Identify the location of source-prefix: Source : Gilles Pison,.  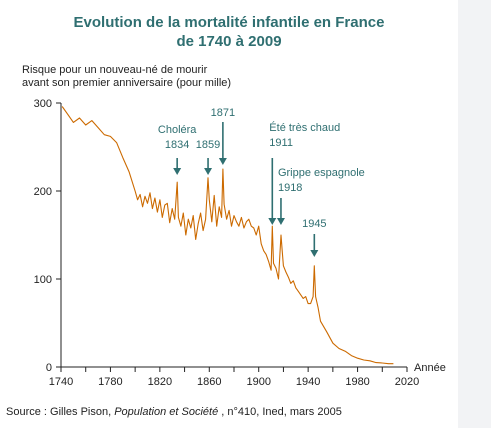
(59, 412).